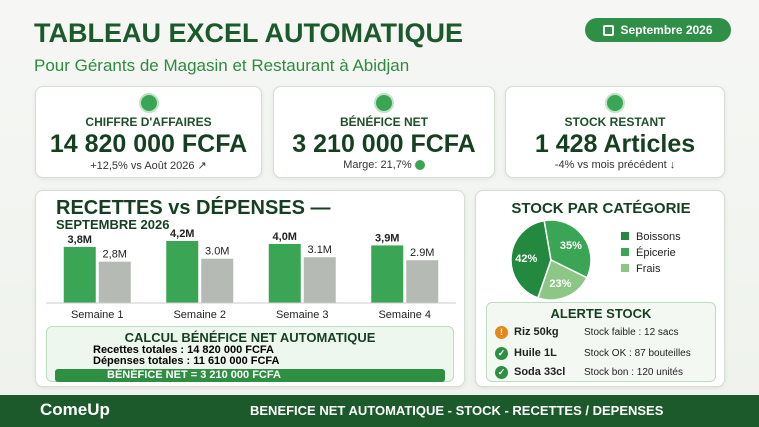 Image resolution: width=759 pixels, height=427 pixels. I want to click on warning-icon: !, so click(501, 332).